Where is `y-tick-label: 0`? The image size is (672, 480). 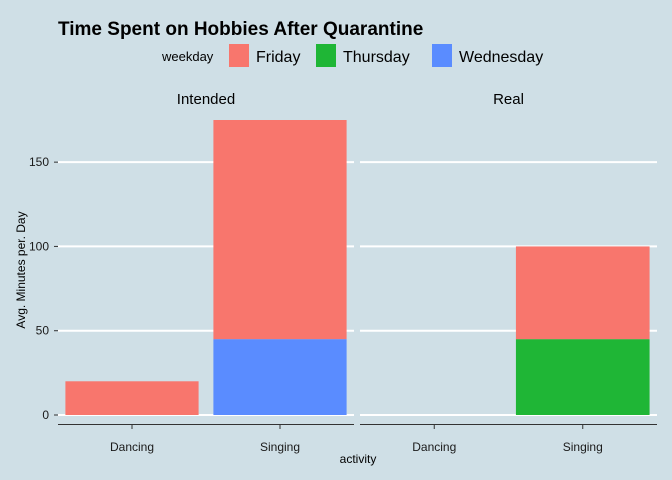 y-tick-label: 0 is located at coordinates (45, 415).